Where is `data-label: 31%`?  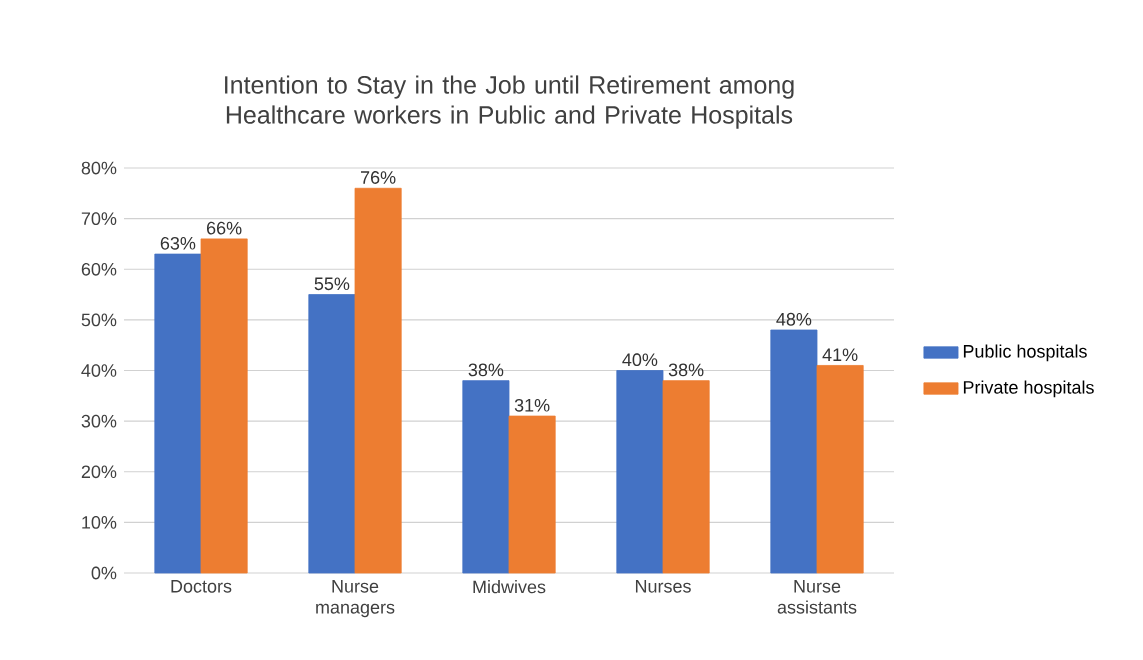
data-label: 31% is located at coordinates (532, 405).